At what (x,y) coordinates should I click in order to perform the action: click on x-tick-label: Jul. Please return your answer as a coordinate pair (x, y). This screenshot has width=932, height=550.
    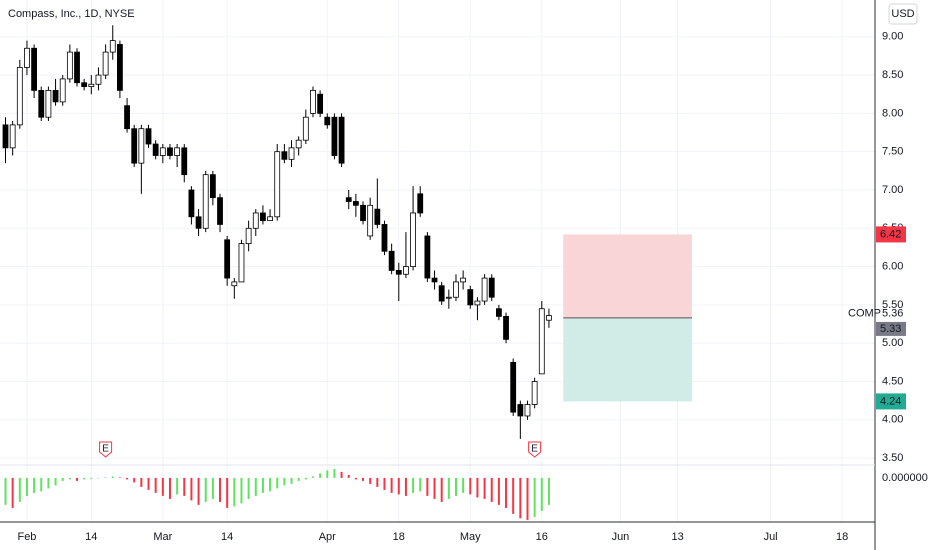
    Looking at the image, I should click on (771, 537).